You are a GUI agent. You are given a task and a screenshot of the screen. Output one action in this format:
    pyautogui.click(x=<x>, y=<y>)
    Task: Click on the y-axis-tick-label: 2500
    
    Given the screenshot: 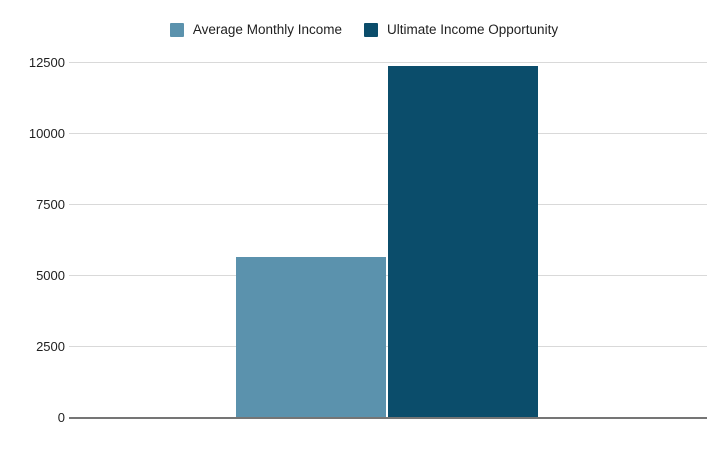 What is the action you would take?
    pyautogui.click(x=50, y=346)
    